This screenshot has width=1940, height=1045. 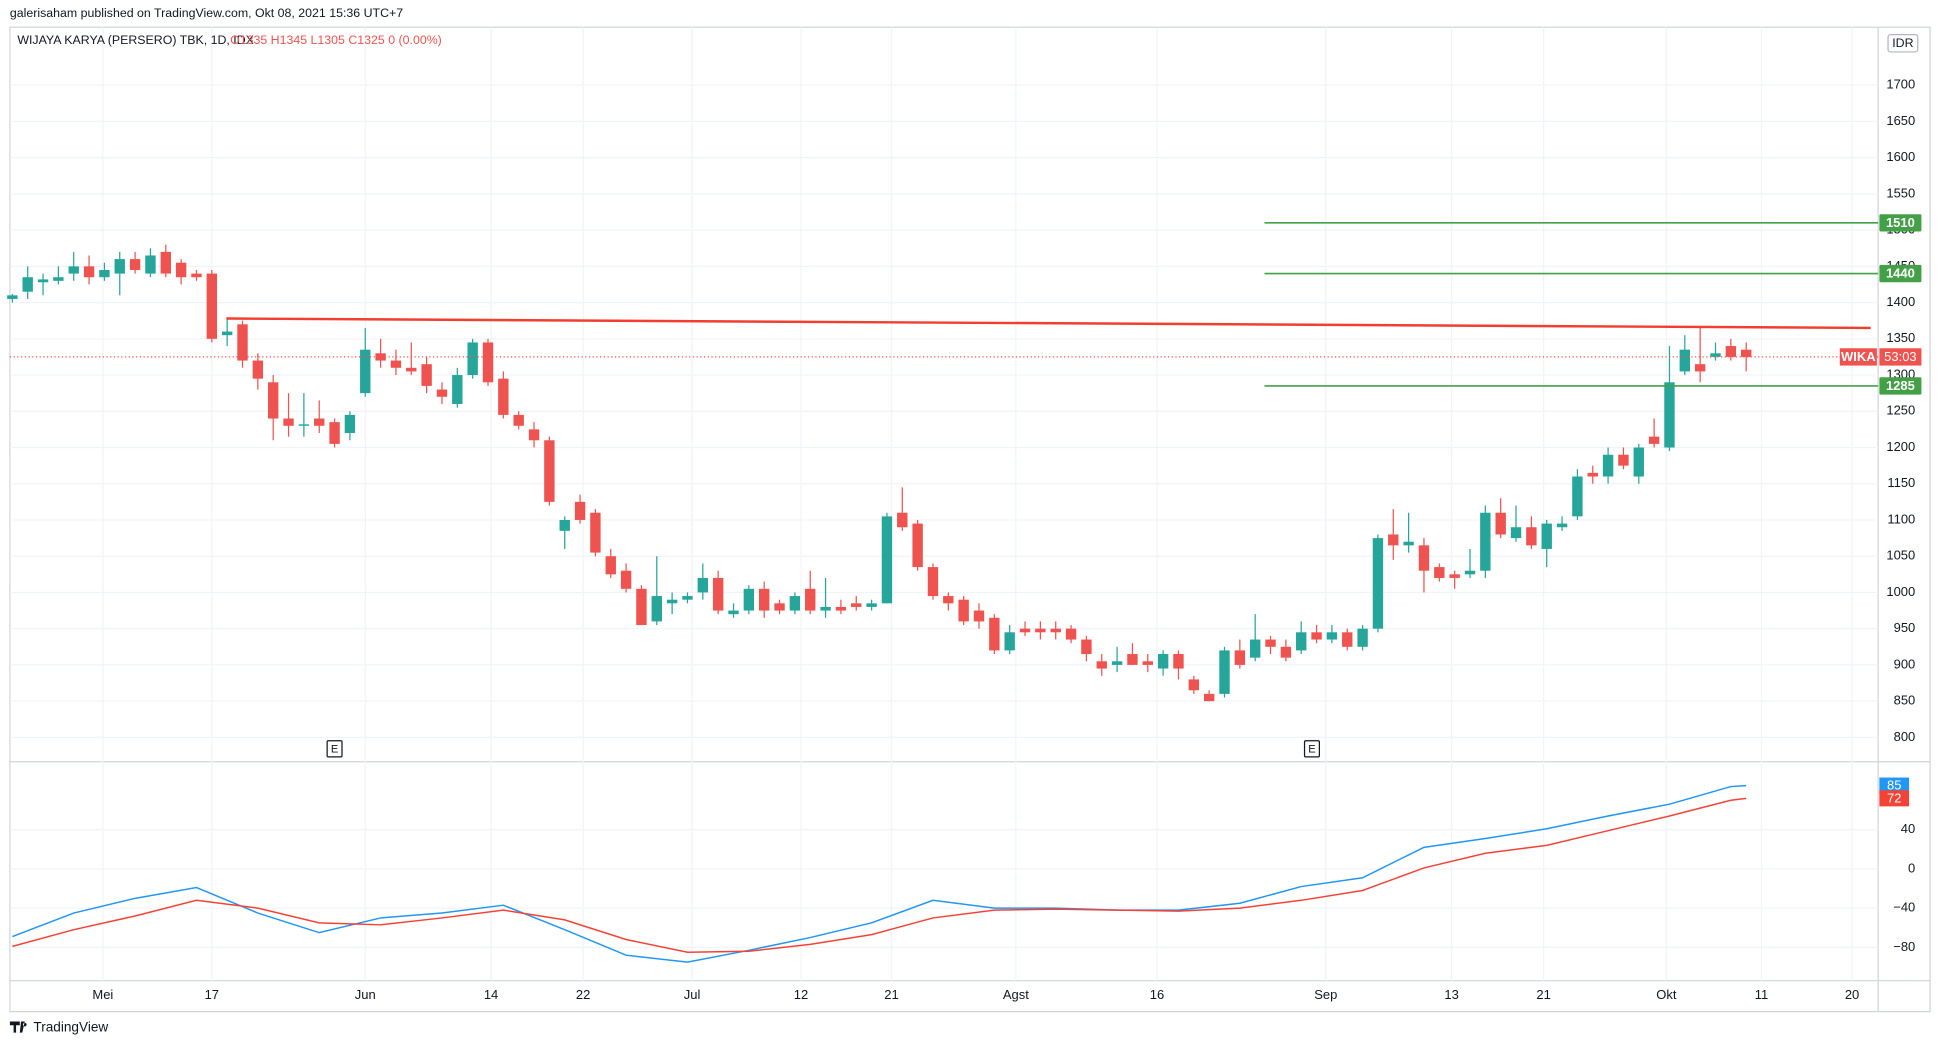 What do you see at coordinates (1858, 357) in the screenshot?
I see `symbol-badge` at bounding box center [1858, 357].